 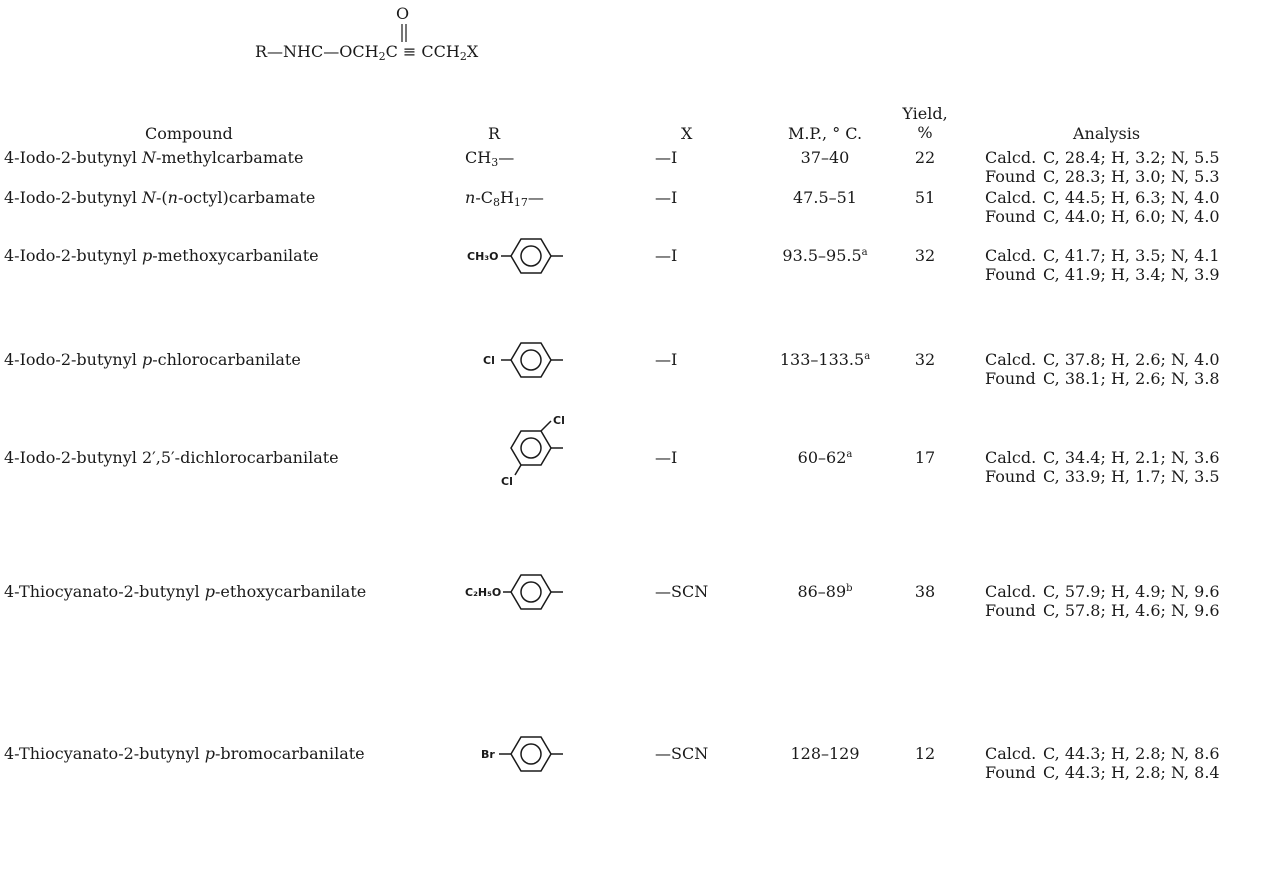 What do you see at coordinates (490, 158) in the screenshot?
I see `r-group: CH3—` at bounding box center [490, 158].